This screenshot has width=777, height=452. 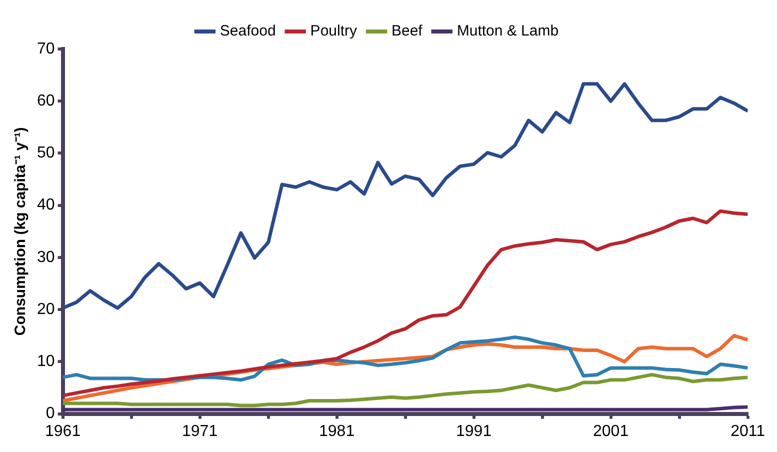 I want to click on legend-label: Poultry, so click(x=334, y=31).